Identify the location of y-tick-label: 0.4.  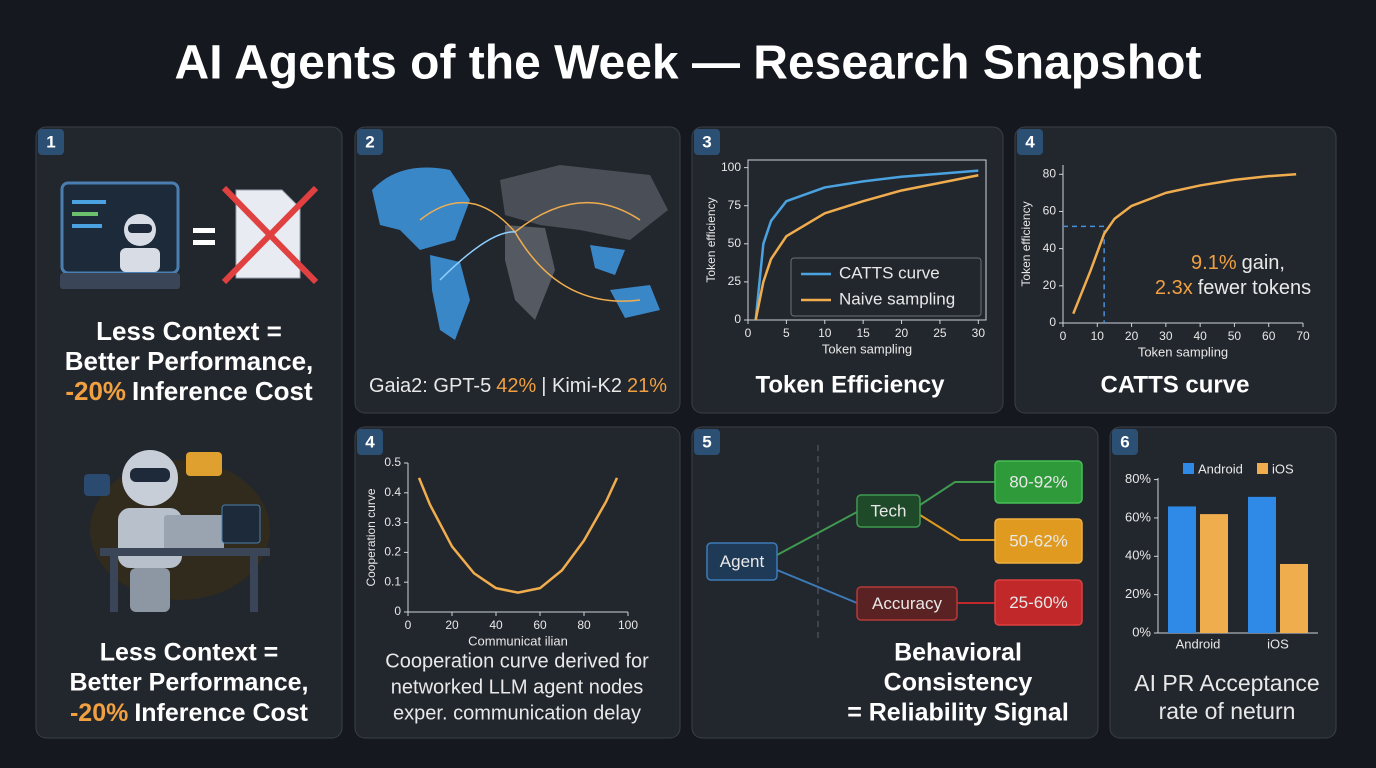
(392, 492).